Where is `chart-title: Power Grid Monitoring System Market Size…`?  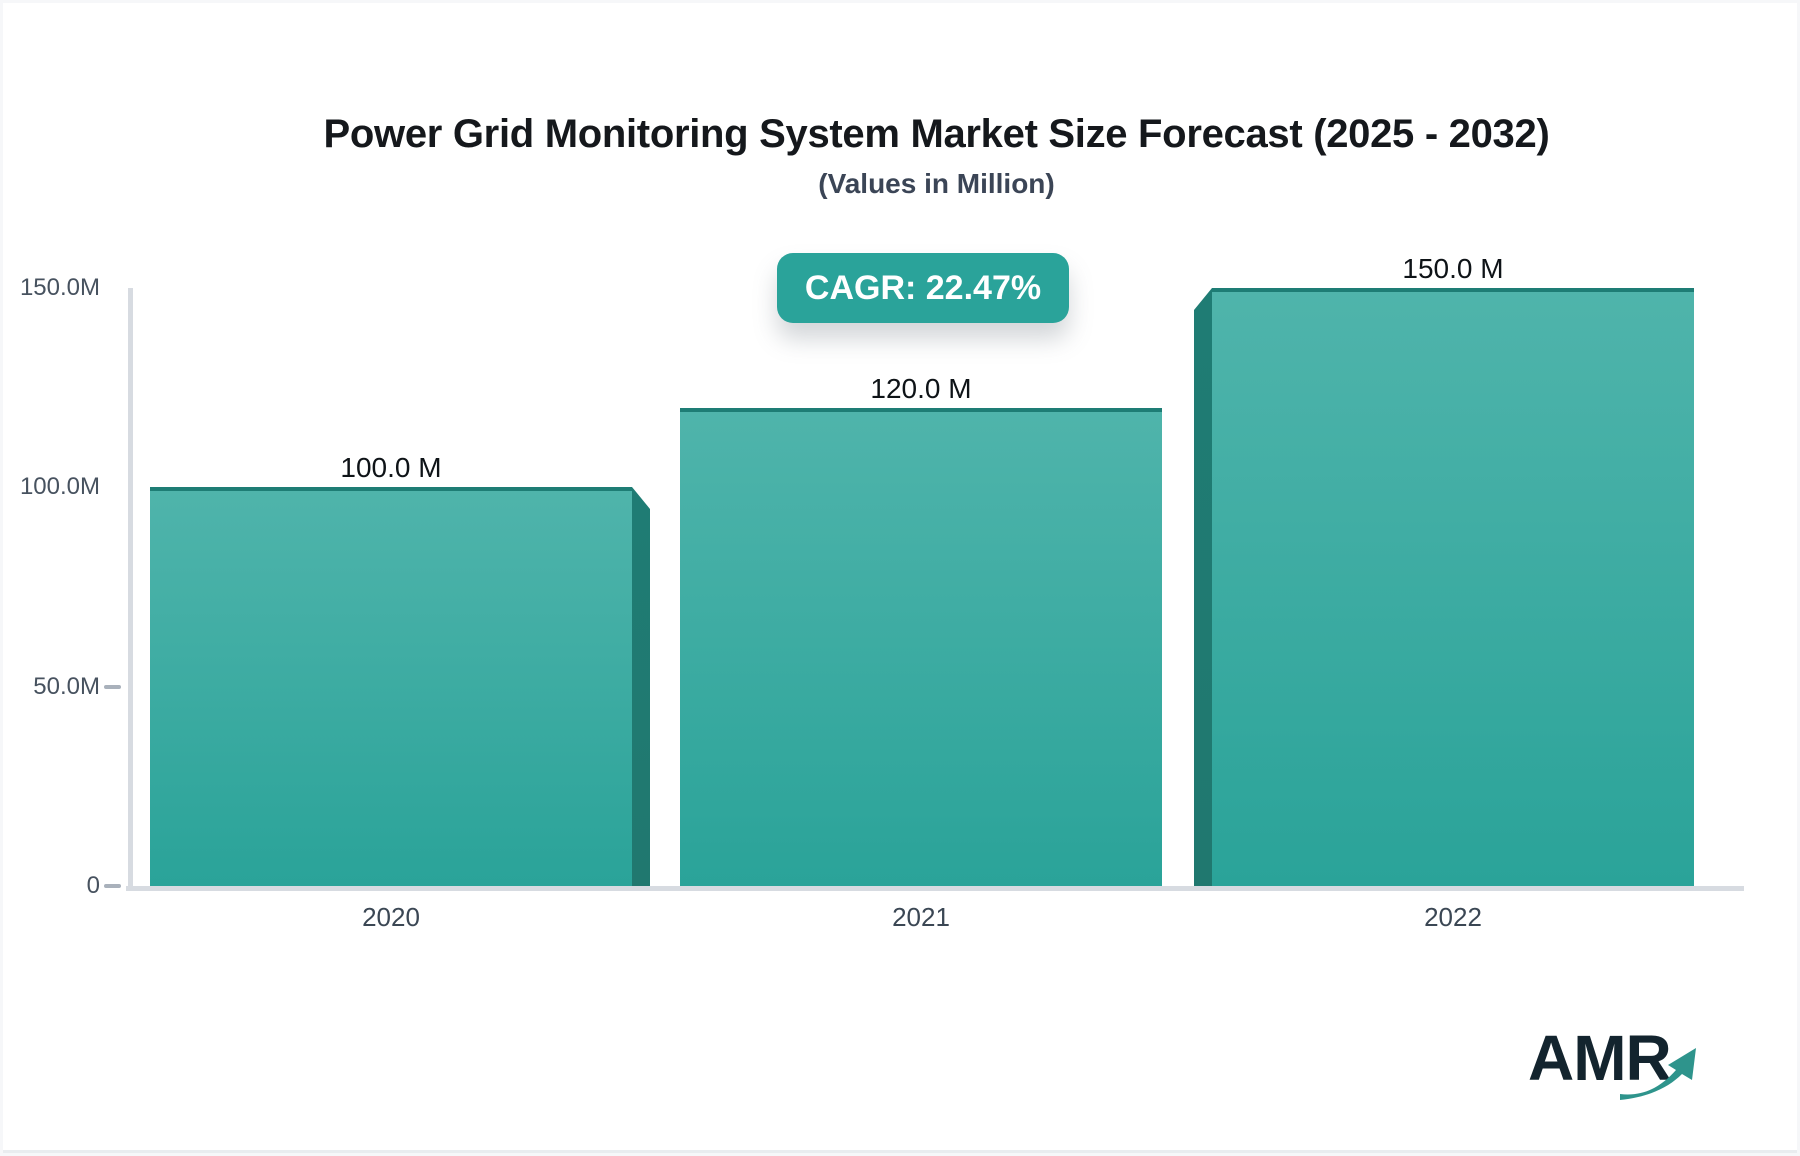
chart-title: Power Grid Monitoring System Market Size… is located at coordinates (936, 134).